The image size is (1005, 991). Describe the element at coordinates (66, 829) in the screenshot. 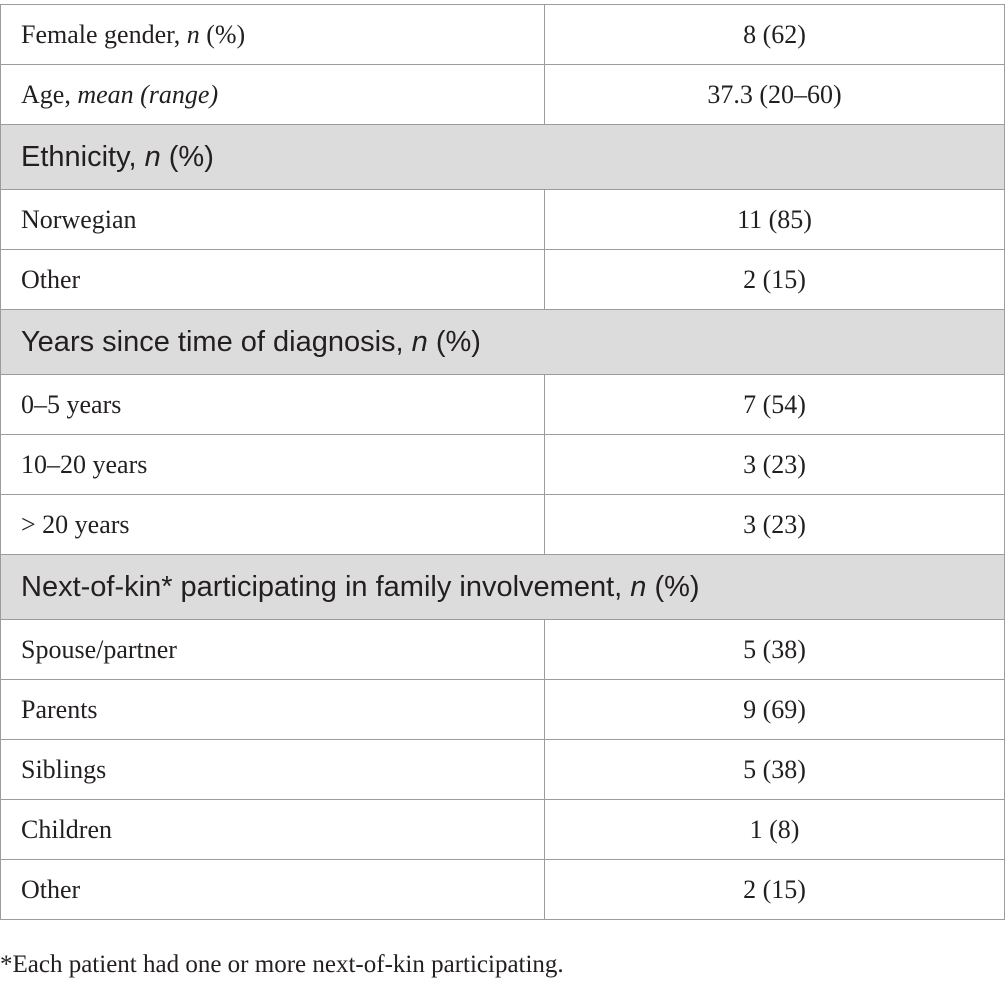

I see `label-text: Children` at that location.